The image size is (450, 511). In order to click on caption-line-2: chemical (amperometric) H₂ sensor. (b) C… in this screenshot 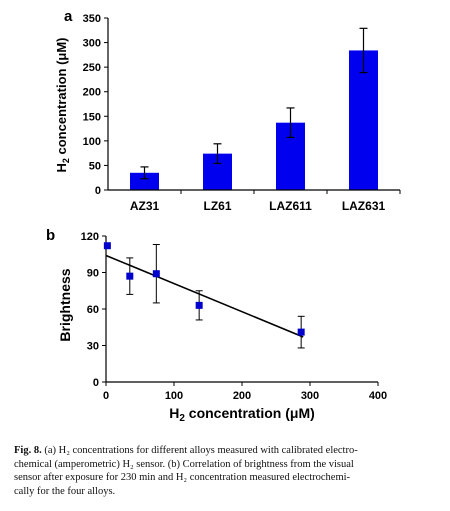, I will do `click(184, 464)`.